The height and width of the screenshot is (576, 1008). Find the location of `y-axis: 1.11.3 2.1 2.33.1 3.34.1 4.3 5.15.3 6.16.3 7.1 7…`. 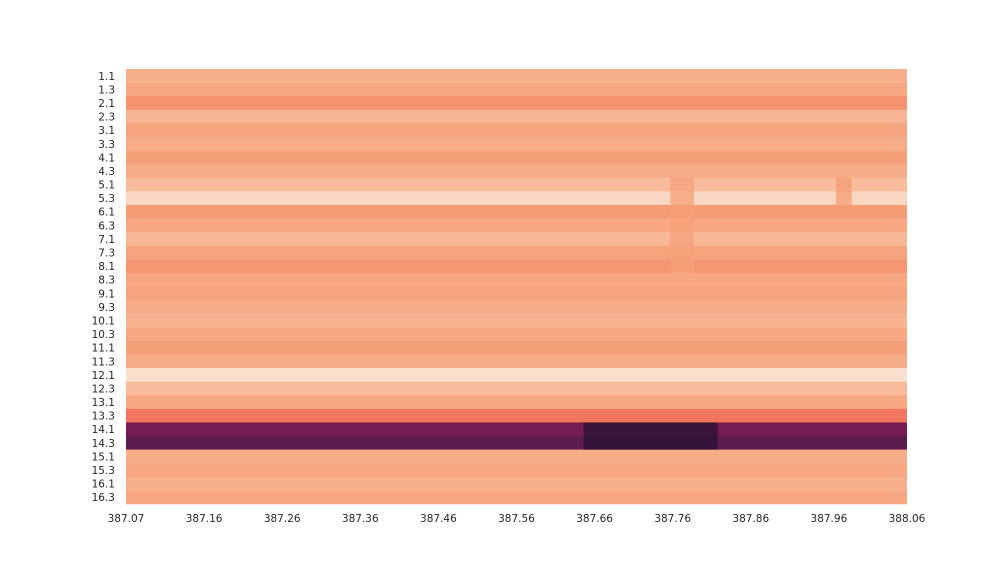

y-axis: 1.11.3 2.1 2.33.1 3.34.1 4.3 5.15.3 6.16.3 7.1 7… is located at coordinates (103, 287).